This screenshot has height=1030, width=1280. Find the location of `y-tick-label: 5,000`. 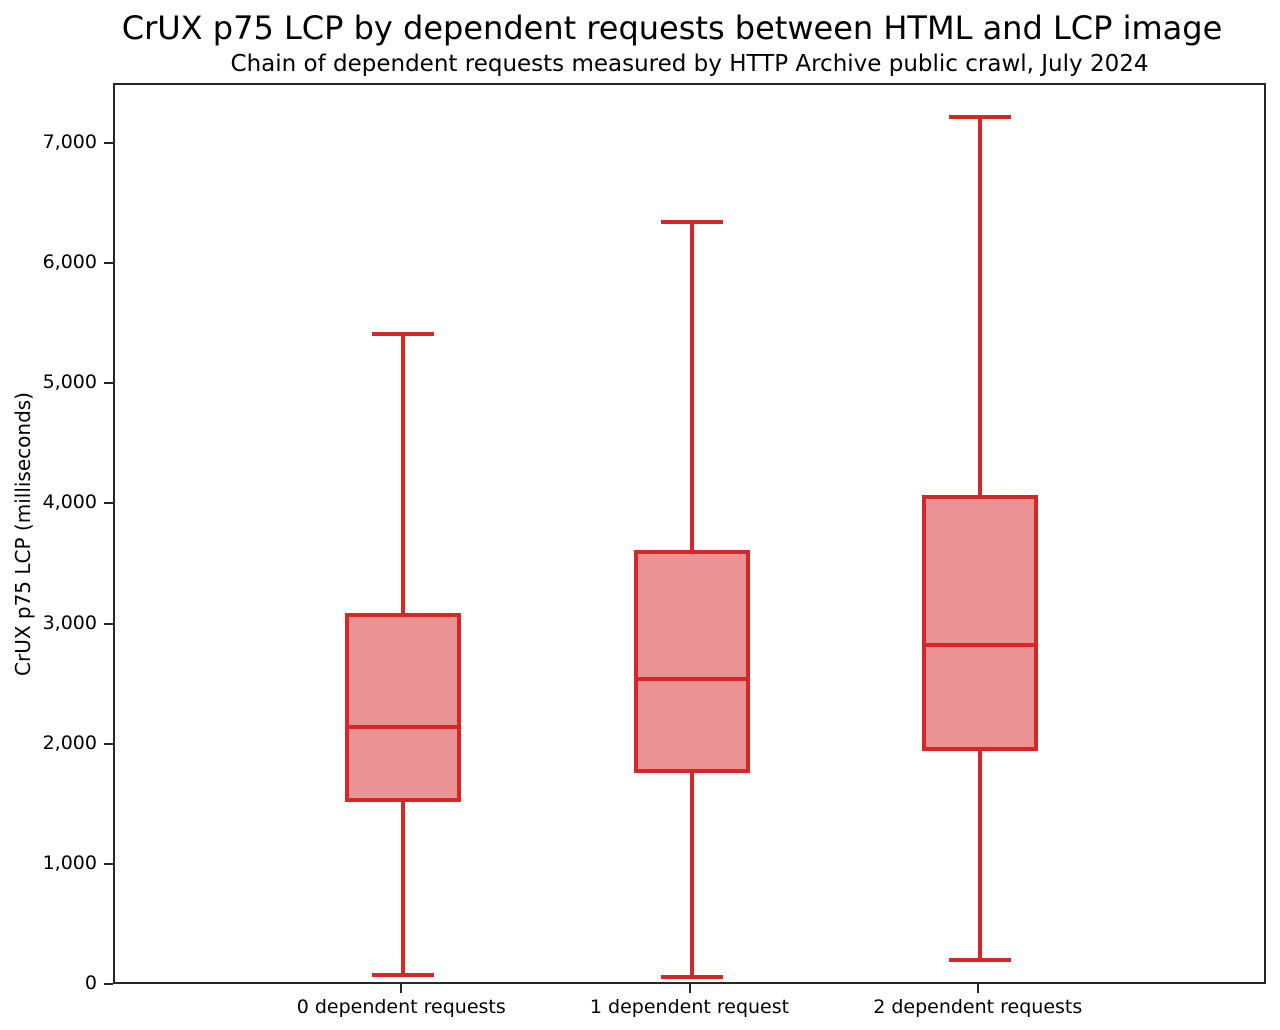

y-tick-label: 5,000 is located at coordinates (69, 382).